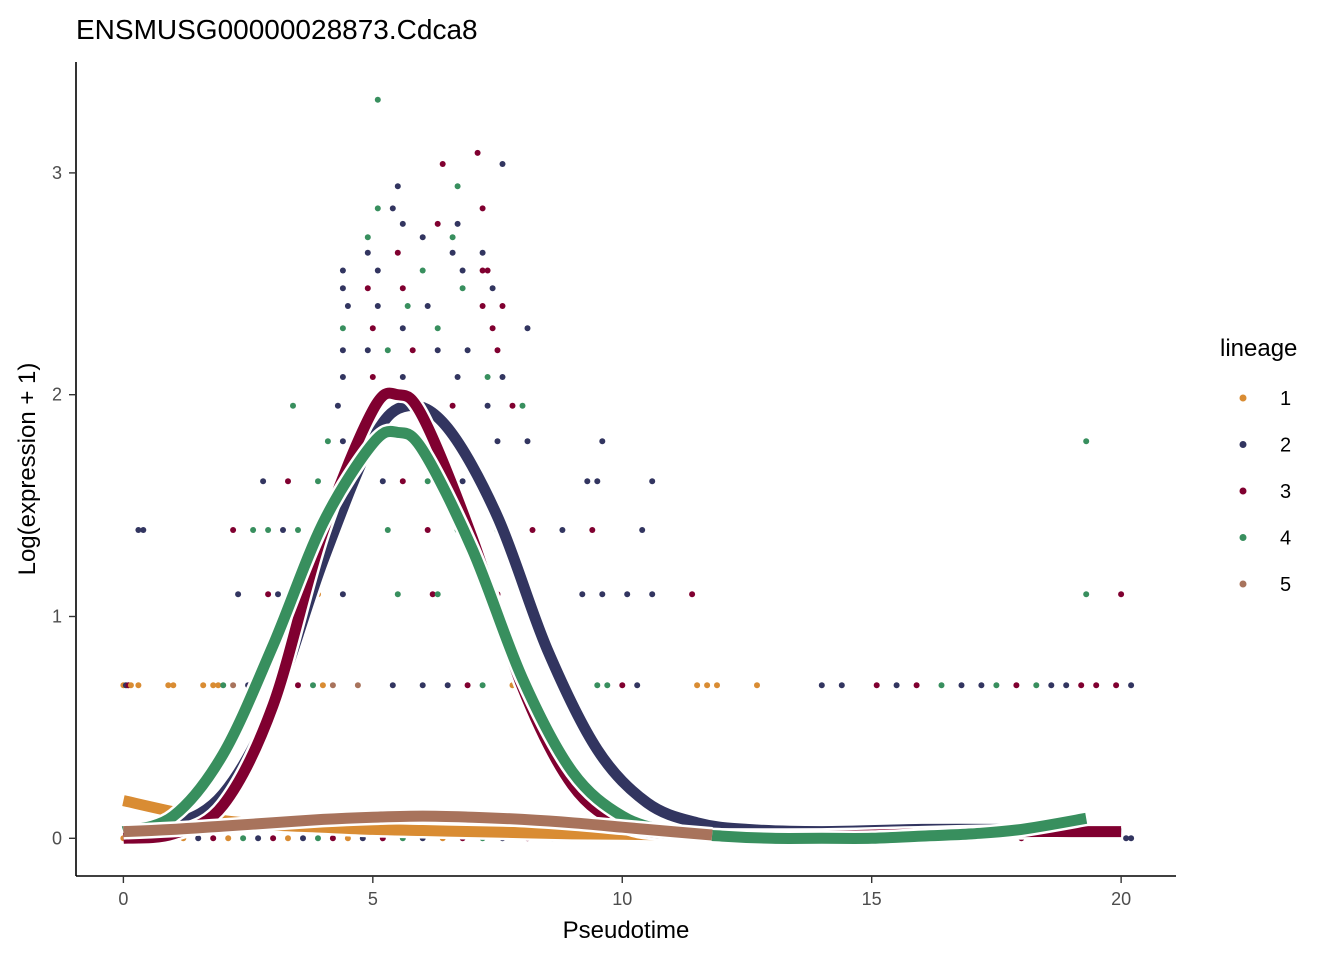 The width and height of the screenshot is (1344, 960). What do you see at coordinates (57, 616) in the screenshot?
I see `y-tick-label: 1` at bounding box center [57, 616].